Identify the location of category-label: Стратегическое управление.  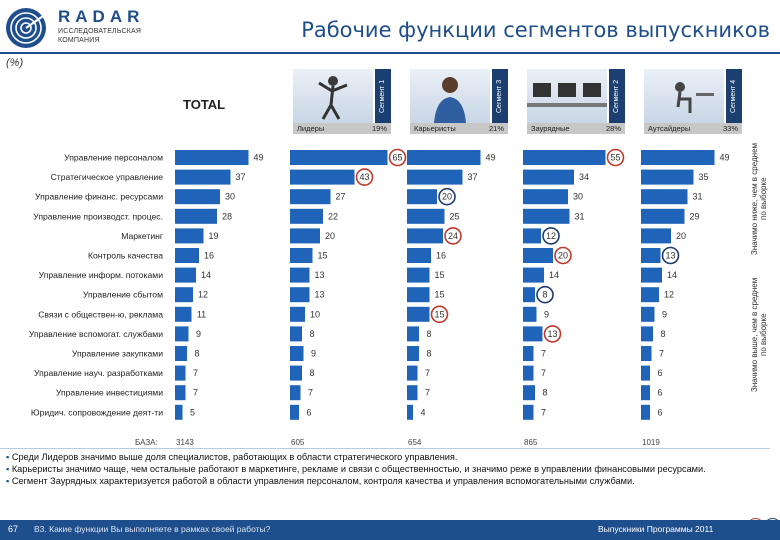
(107, 177).